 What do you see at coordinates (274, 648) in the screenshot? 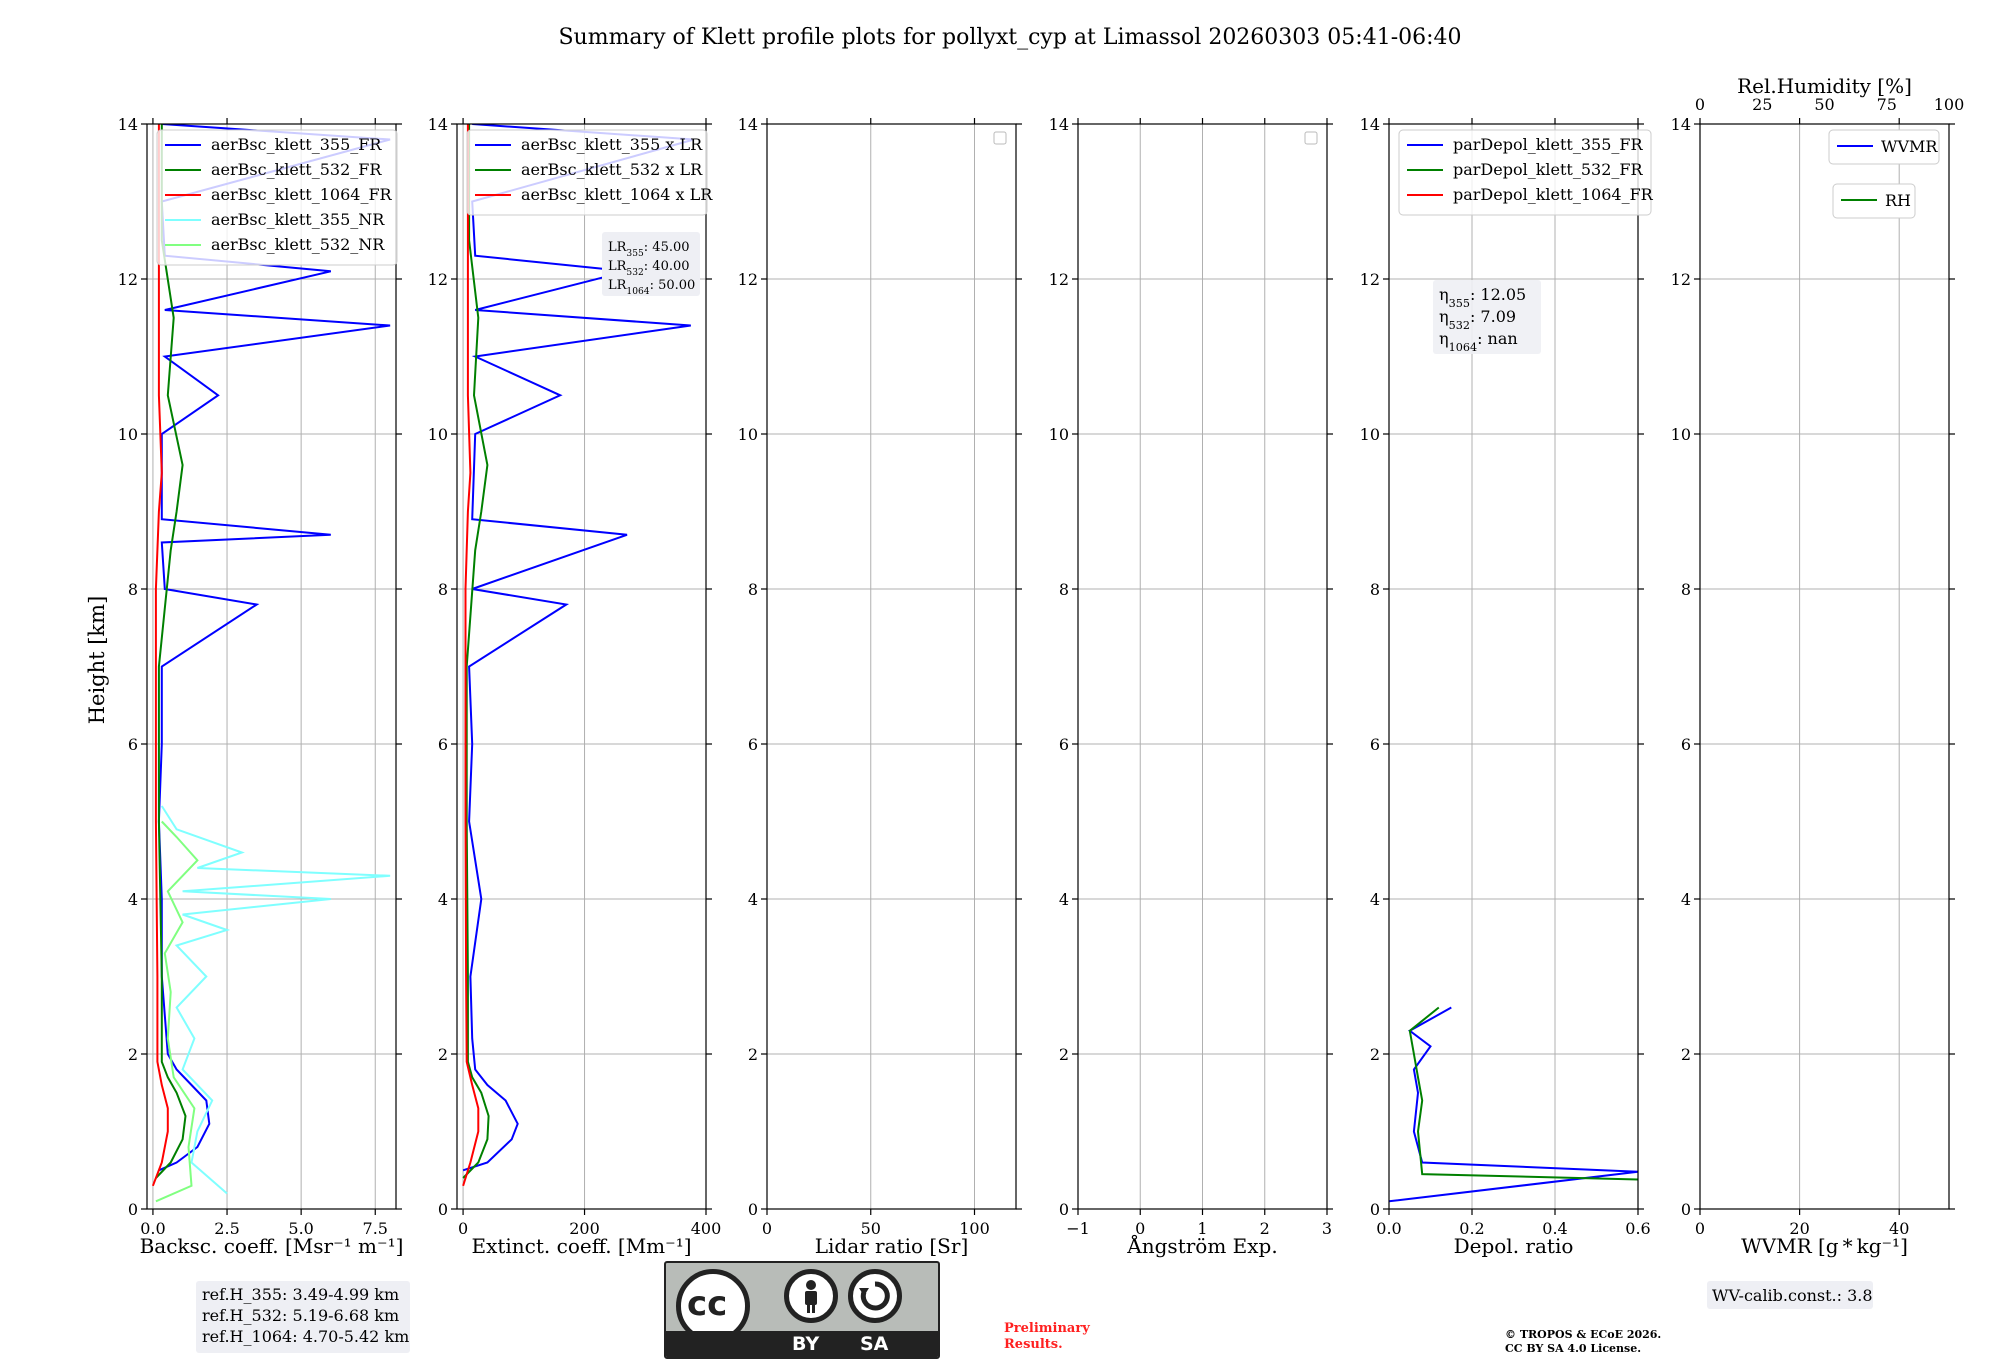
I see `series-line-aerBsc_klett_355_FR` at bounding box center [274, 648].